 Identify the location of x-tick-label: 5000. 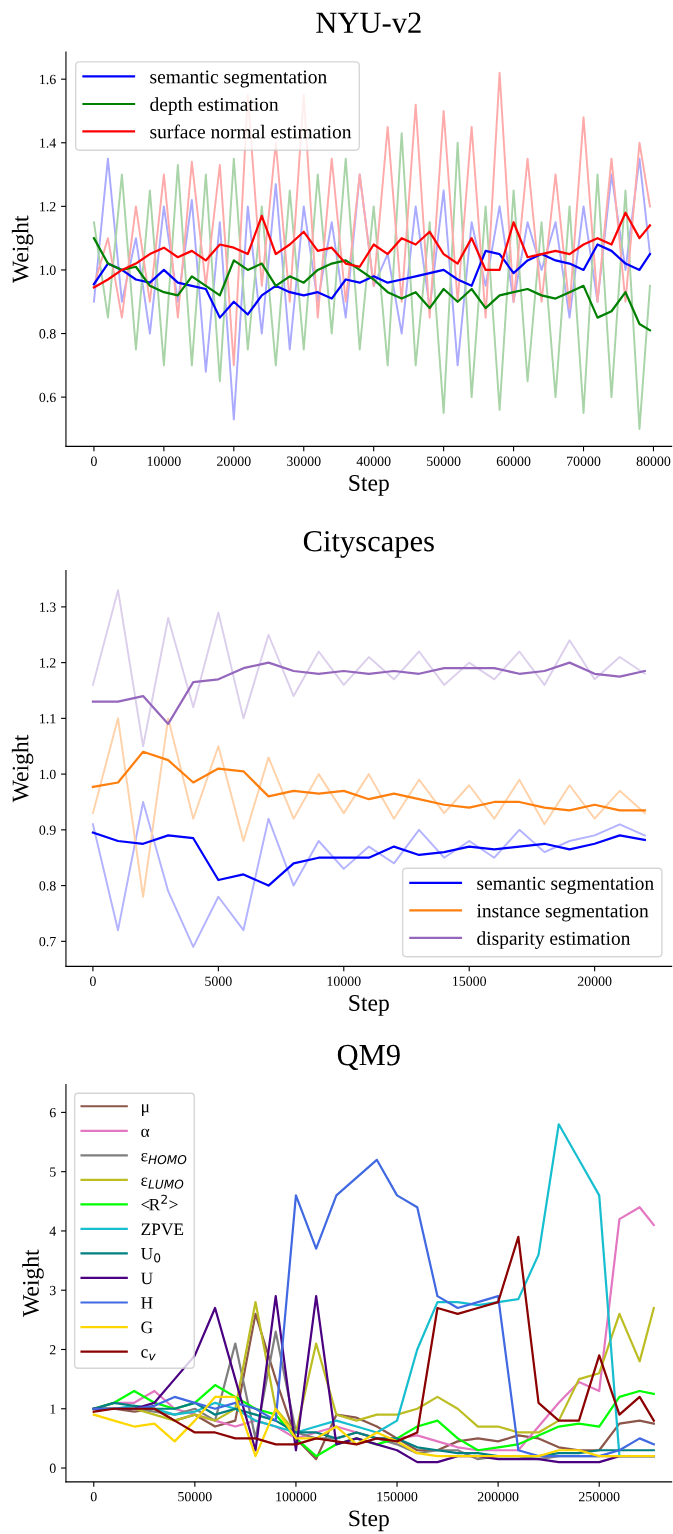
(218, 981).